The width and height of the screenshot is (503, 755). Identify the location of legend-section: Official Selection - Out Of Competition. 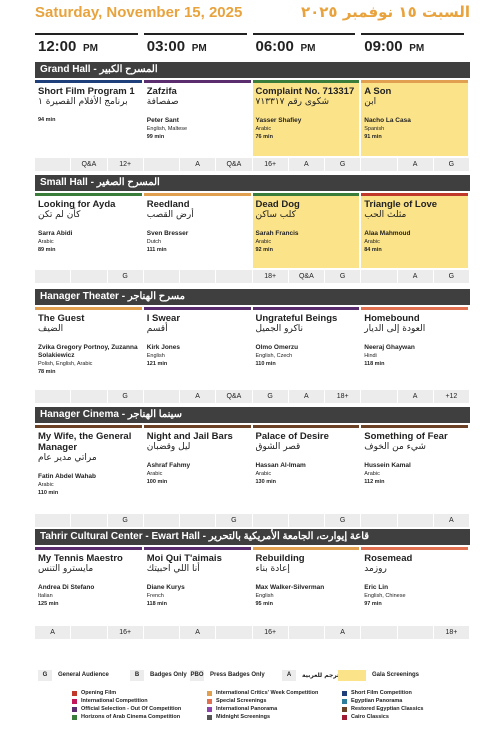
(131, 709).